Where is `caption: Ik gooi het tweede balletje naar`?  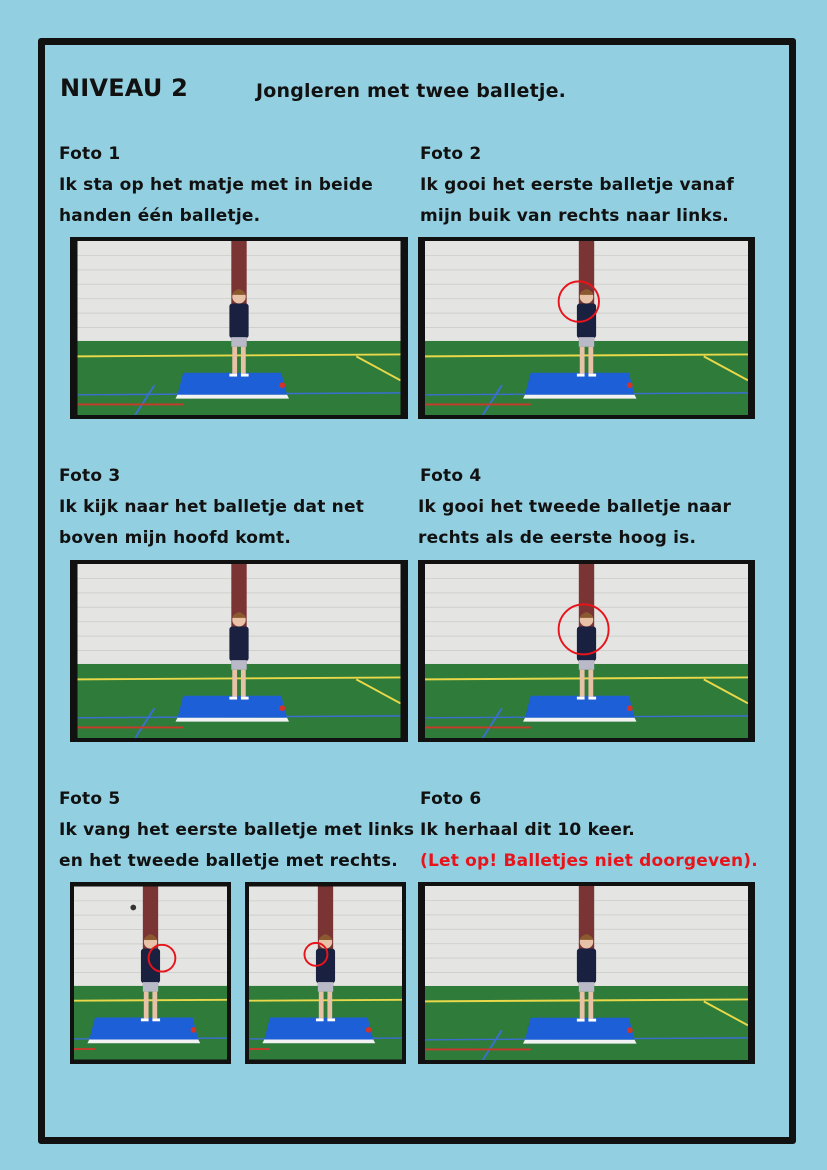
caption: Ik gooi het tweede balletje naar is located at coordinates (575, 507).